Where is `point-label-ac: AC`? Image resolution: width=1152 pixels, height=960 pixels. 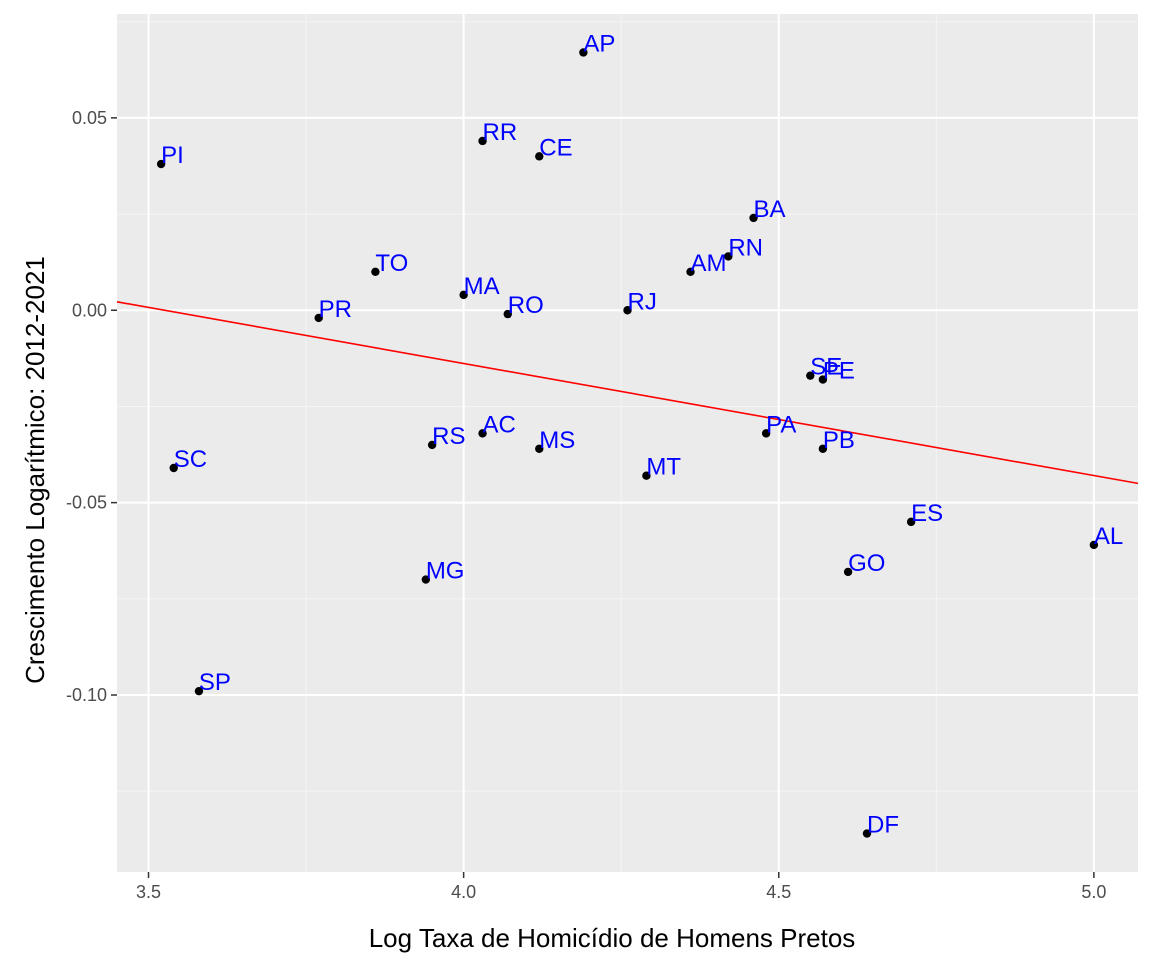 point-label-ac: AC is located at coordinates (499, 424).